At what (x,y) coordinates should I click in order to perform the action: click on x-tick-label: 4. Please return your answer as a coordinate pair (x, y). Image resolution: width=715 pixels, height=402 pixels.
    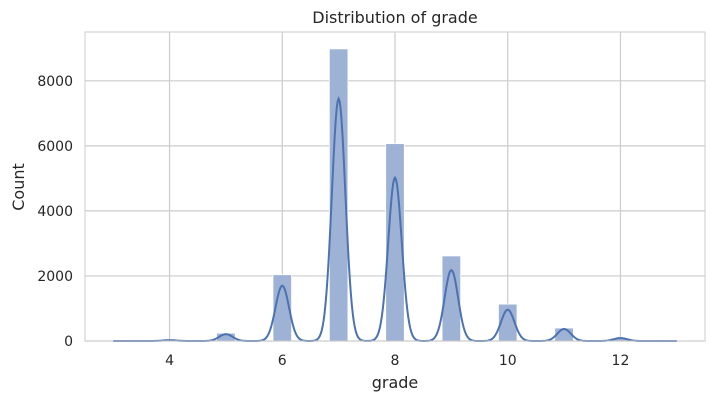
    Looking at the image, I should click on (169, 361).